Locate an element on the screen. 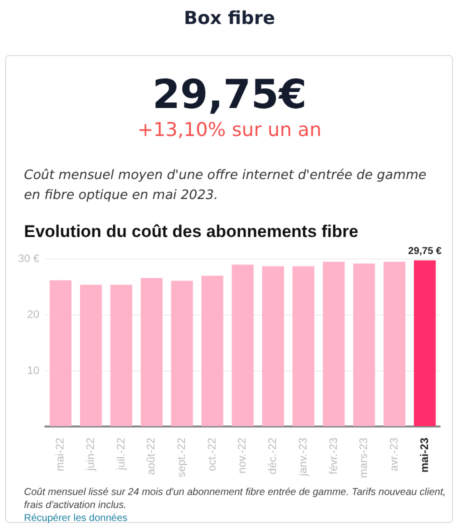 This screenshot has width=459, height=528. x-tick-label: juin-22 is located at coordinates (90, 455).